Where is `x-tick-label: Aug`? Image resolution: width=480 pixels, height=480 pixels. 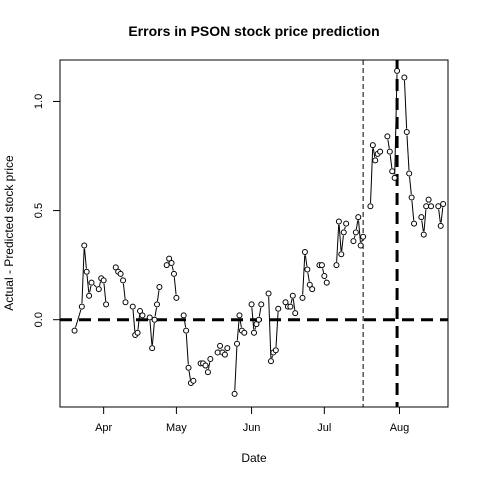 x-tick-label: Aug is located at coordinates (400, 428).